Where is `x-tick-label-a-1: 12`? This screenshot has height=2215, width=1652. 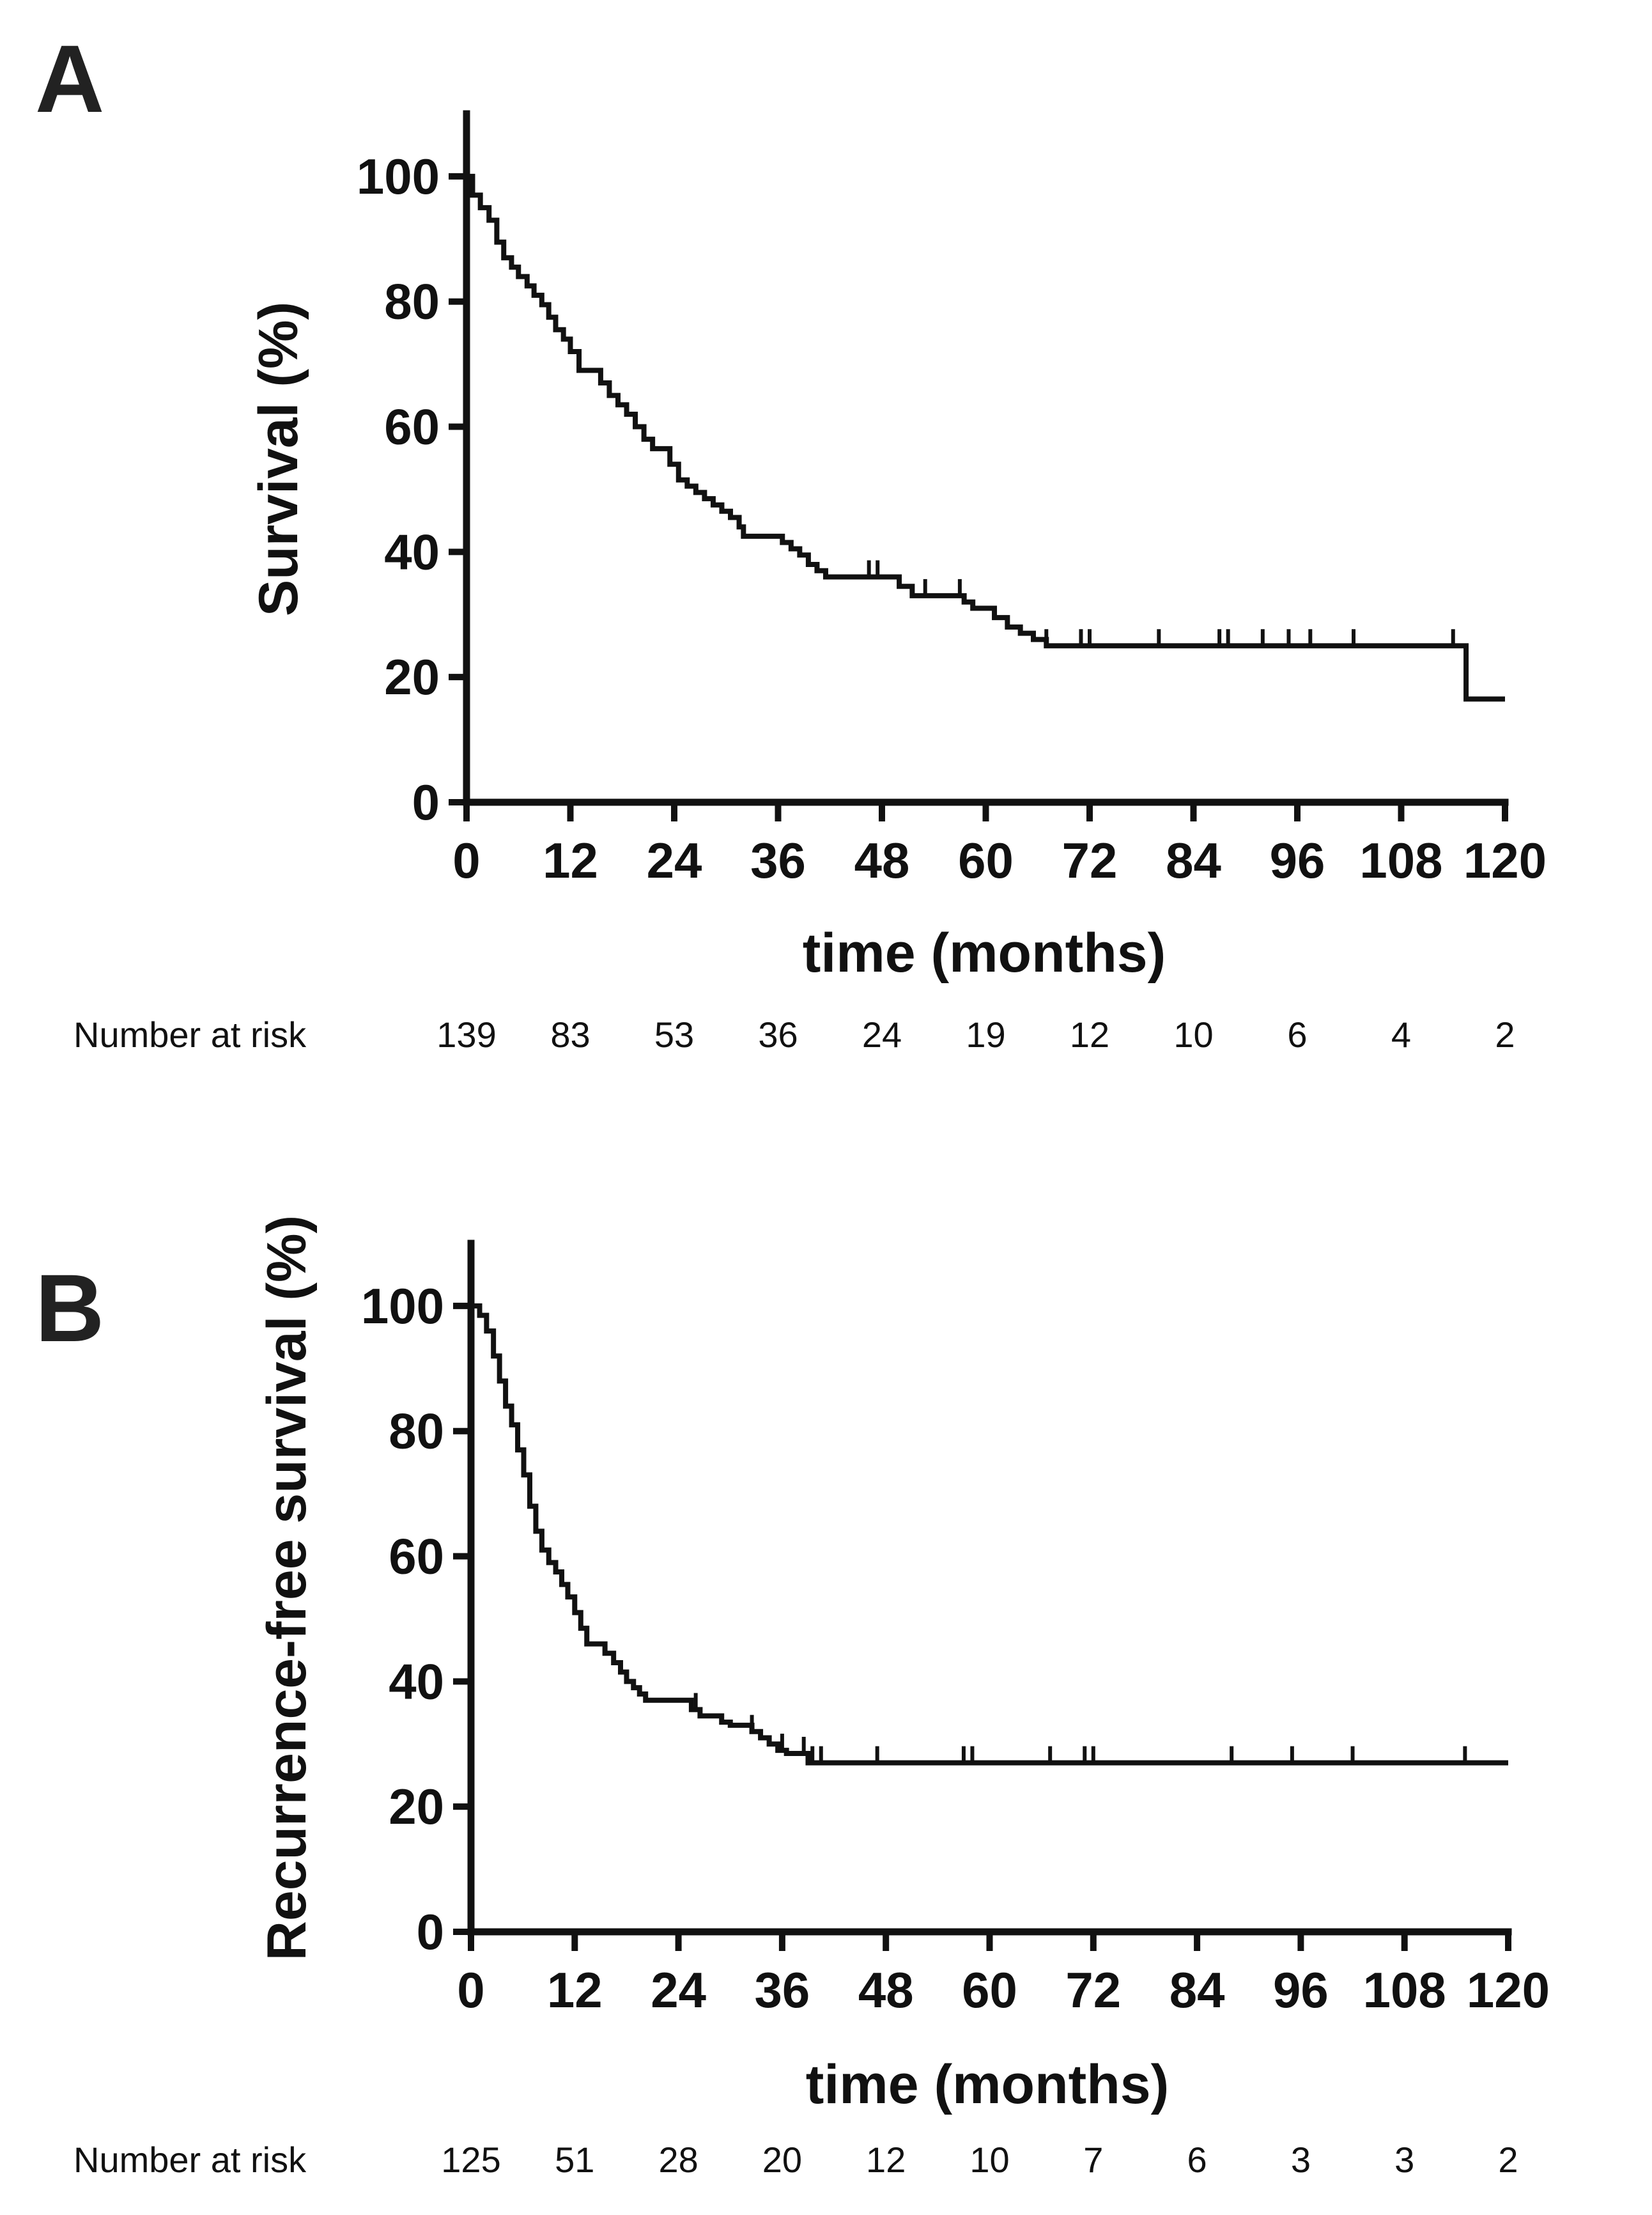
x-tick-label-a-1: 12 is located at coordinates (570, 861).